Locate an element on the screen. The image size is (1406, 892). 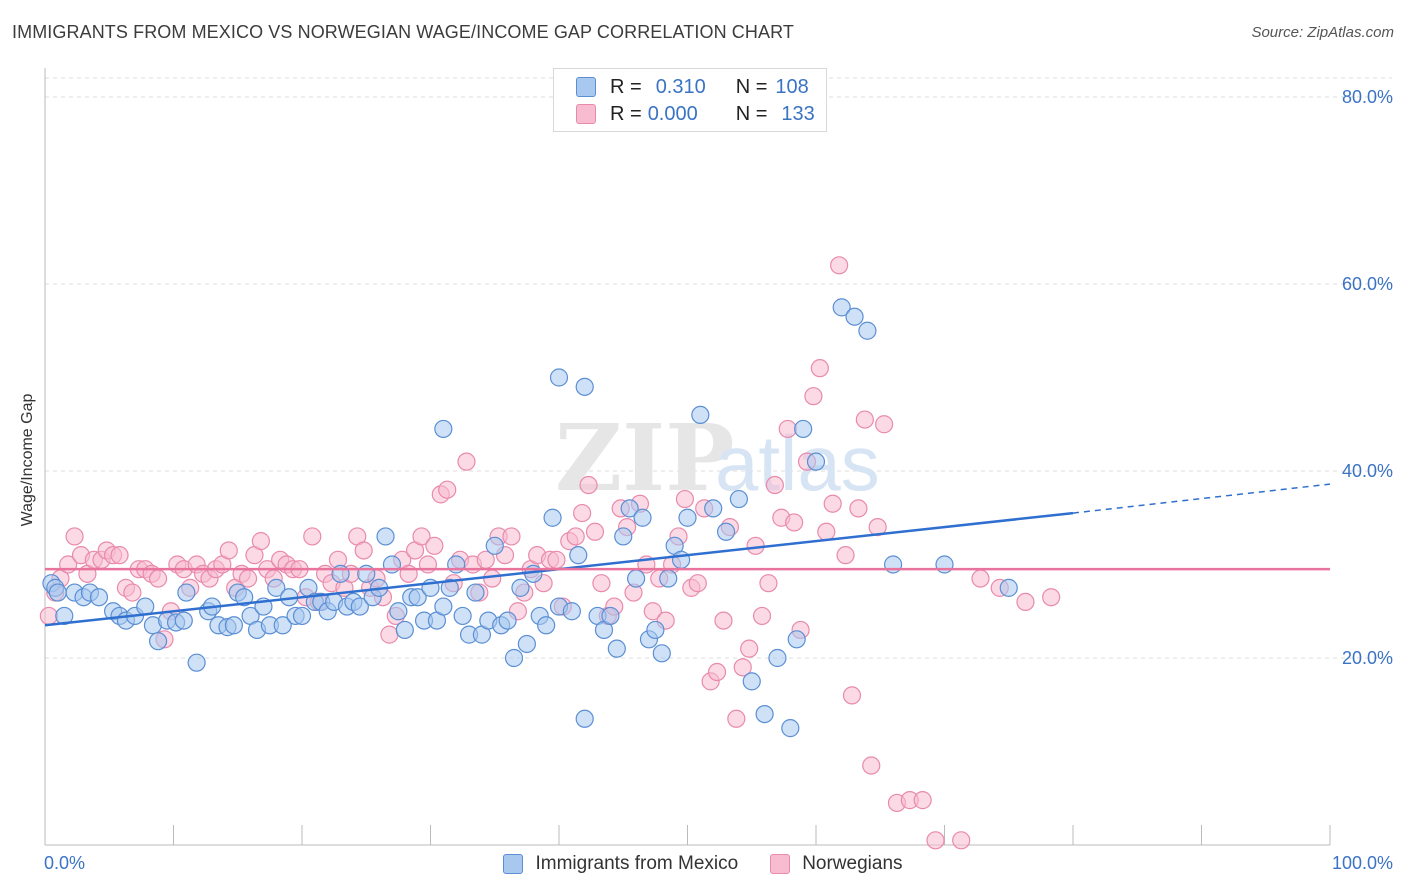
legend-r-label: R = is located at coordinates (626, 86).